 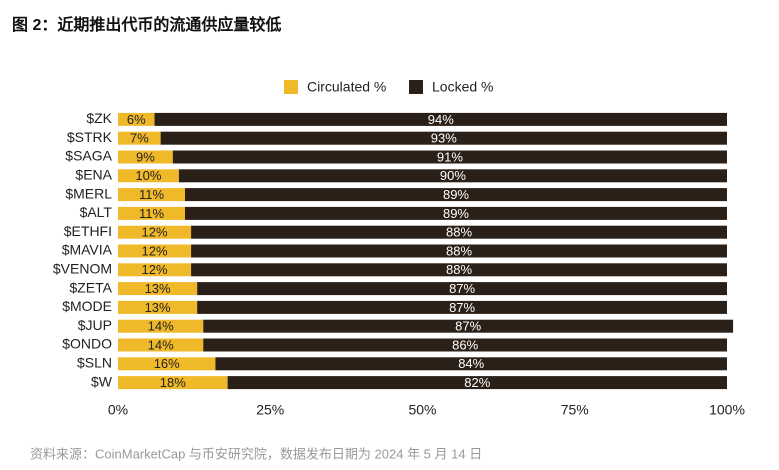 I want to click on value-label: 6%, so click(x=136, y=119).